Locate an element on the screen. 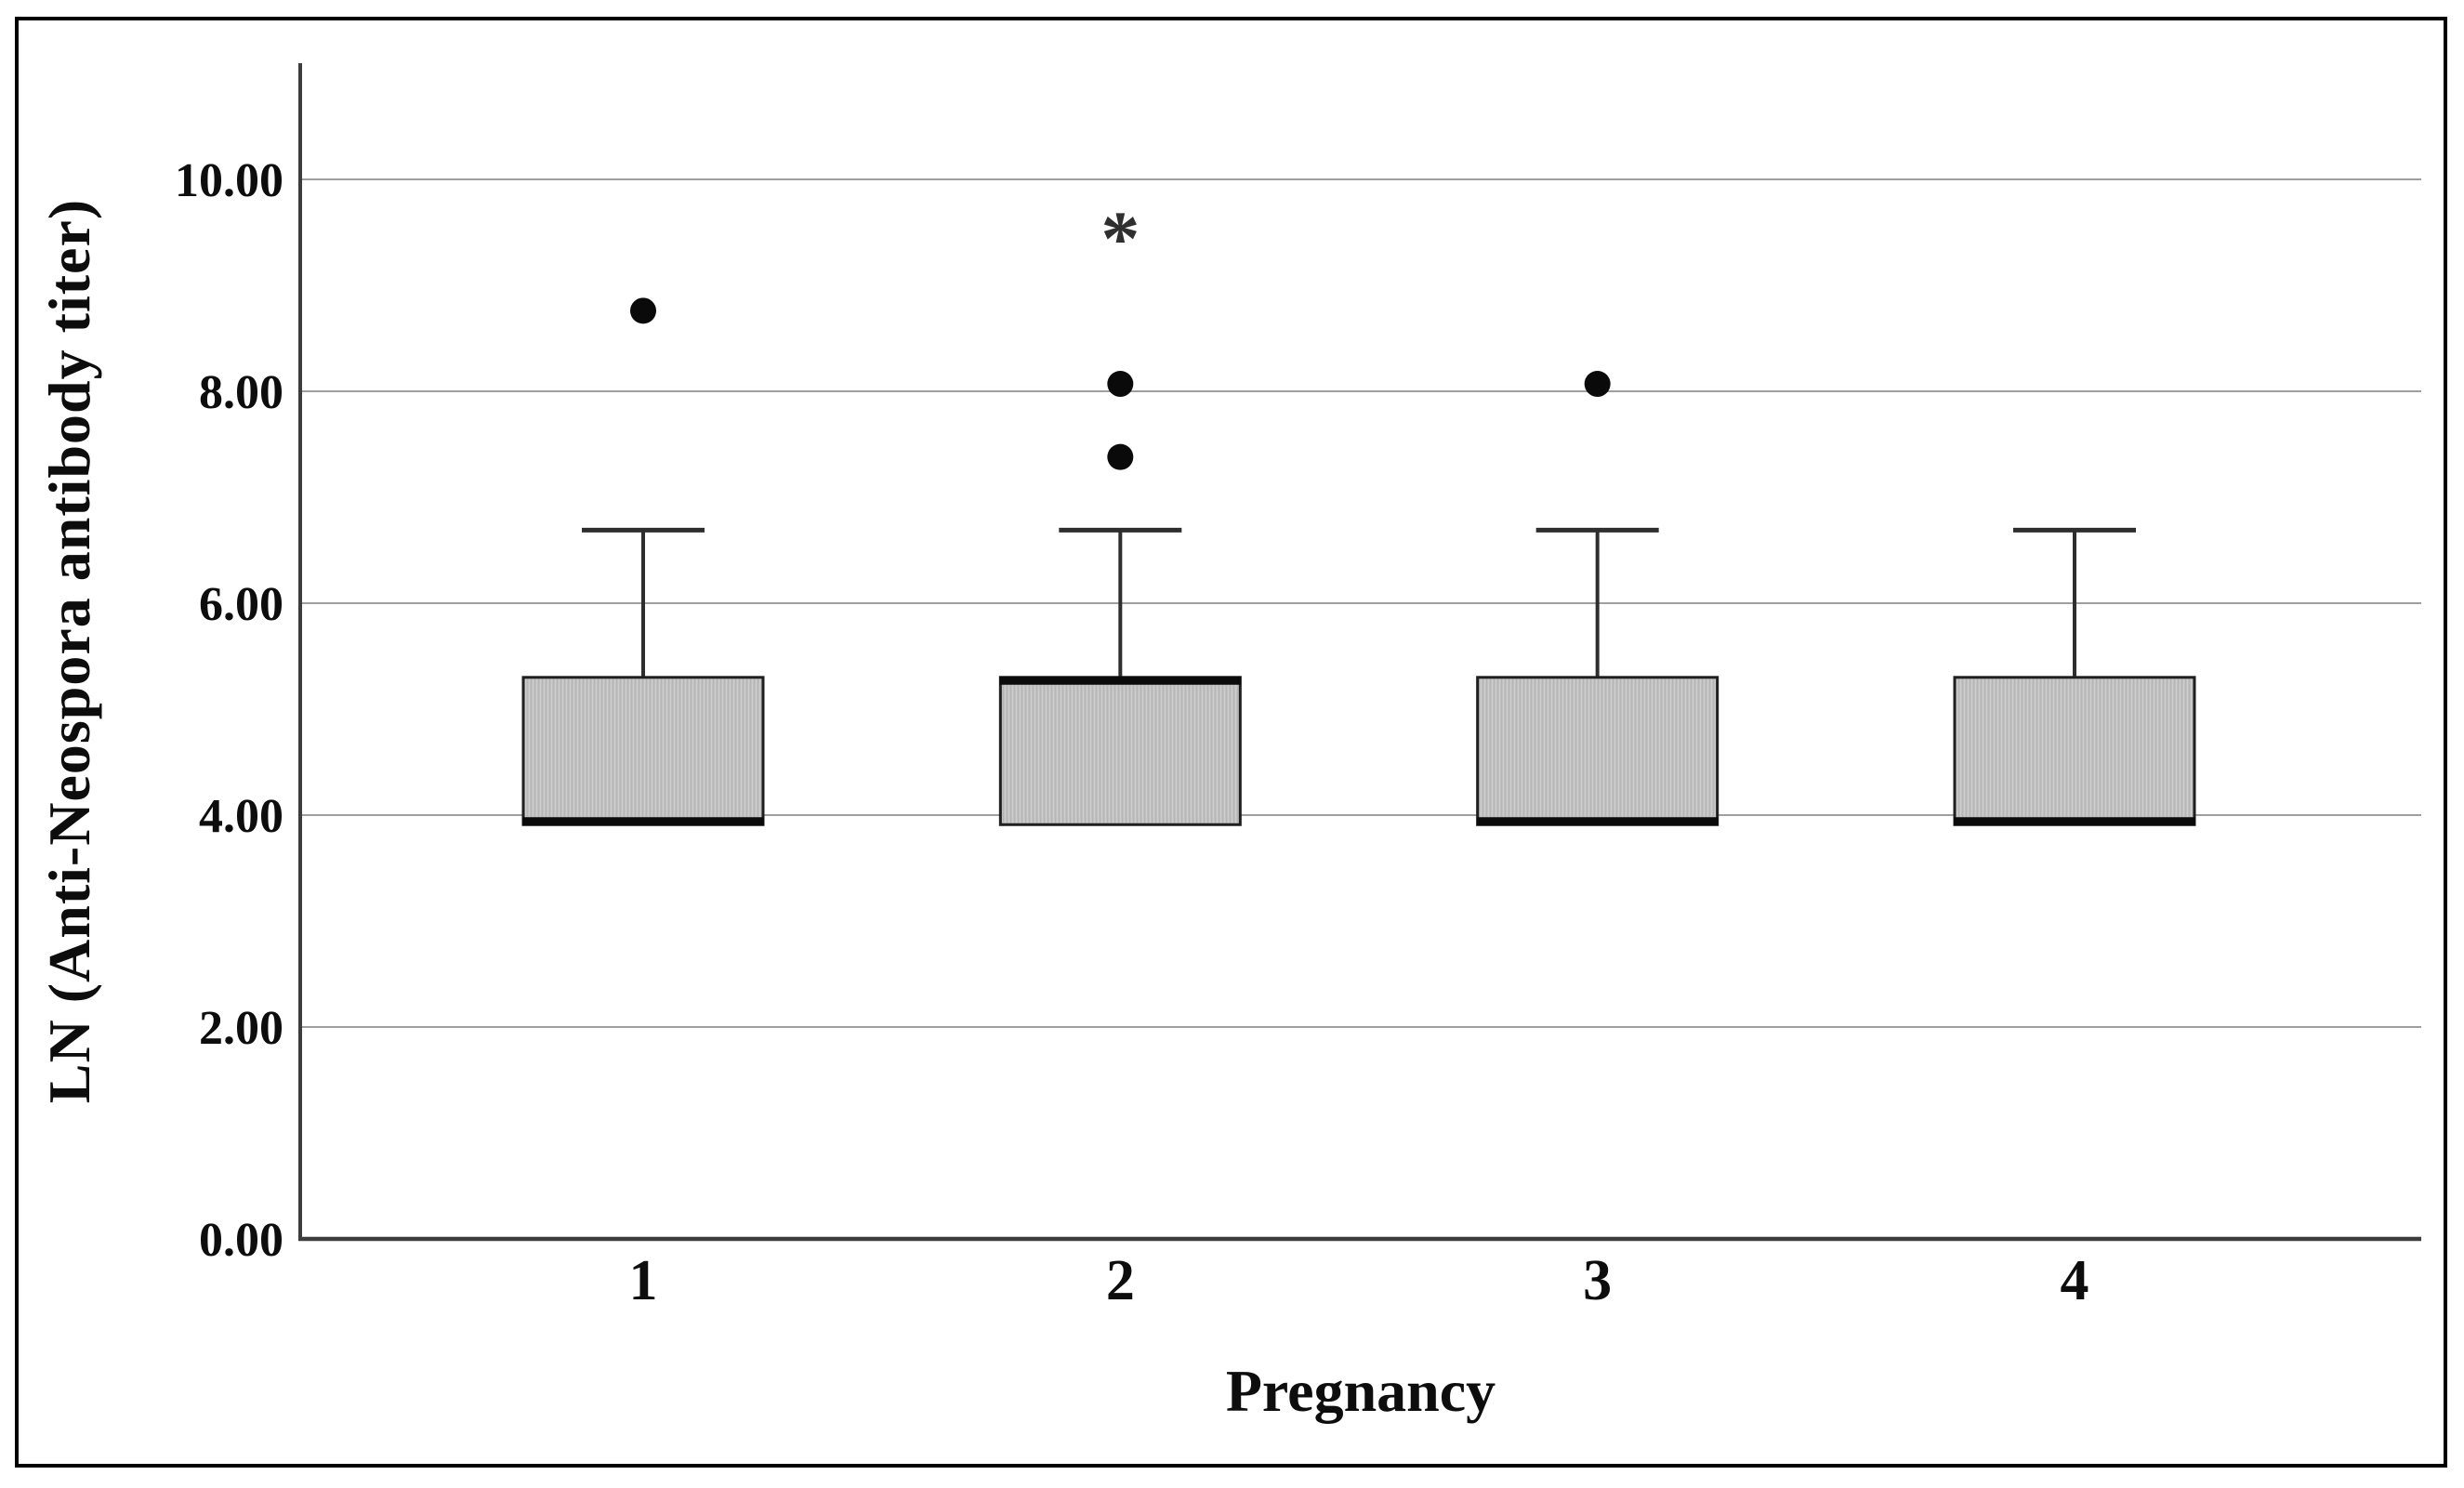 Image resolution: width=2464 pixels, height=1488 pixels. x-tick-label: 2 is located at coordinates (1121, 1280).